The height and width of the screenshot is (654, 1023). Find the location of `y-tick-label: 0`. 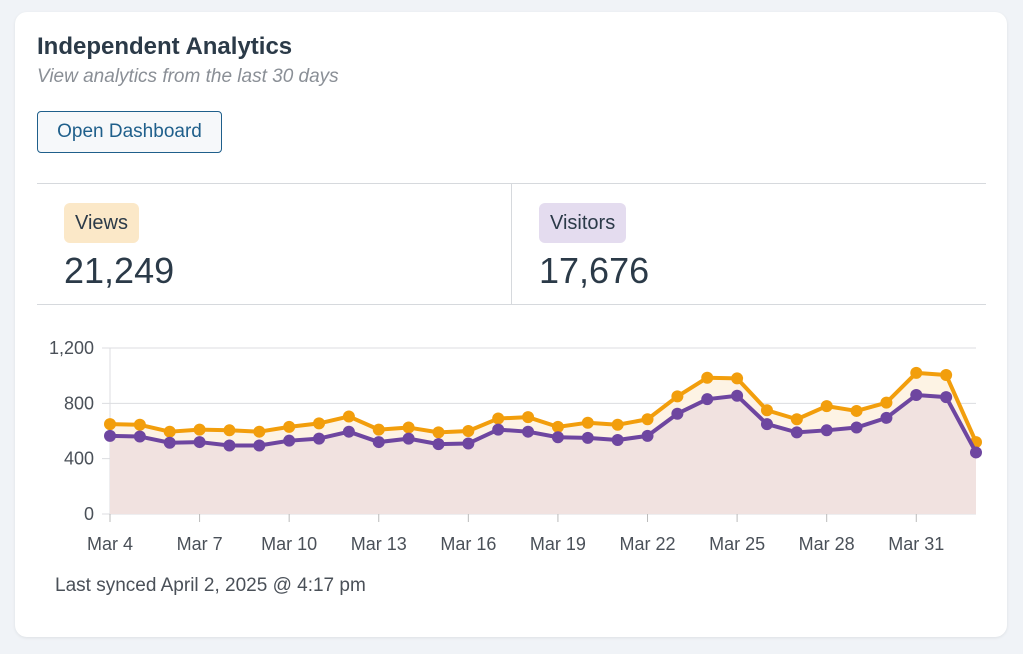

y-tick-label: 0 is located at coordinates (89, 514).